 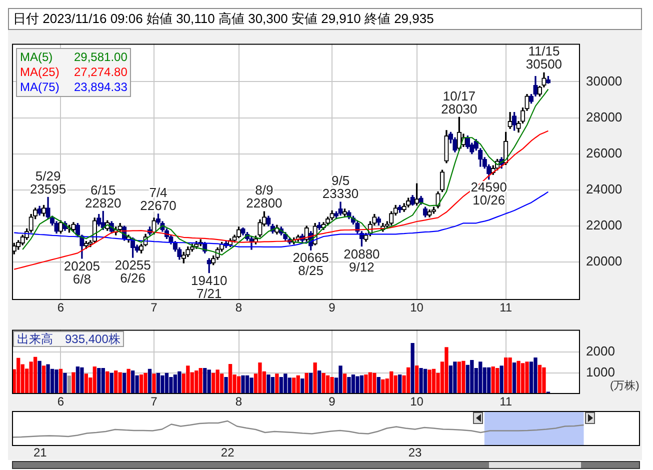 What do you see at coordinates (340, 187) in the screenshot?
I see `annotation: 9/5 23330` at bounding box center [340, 187].